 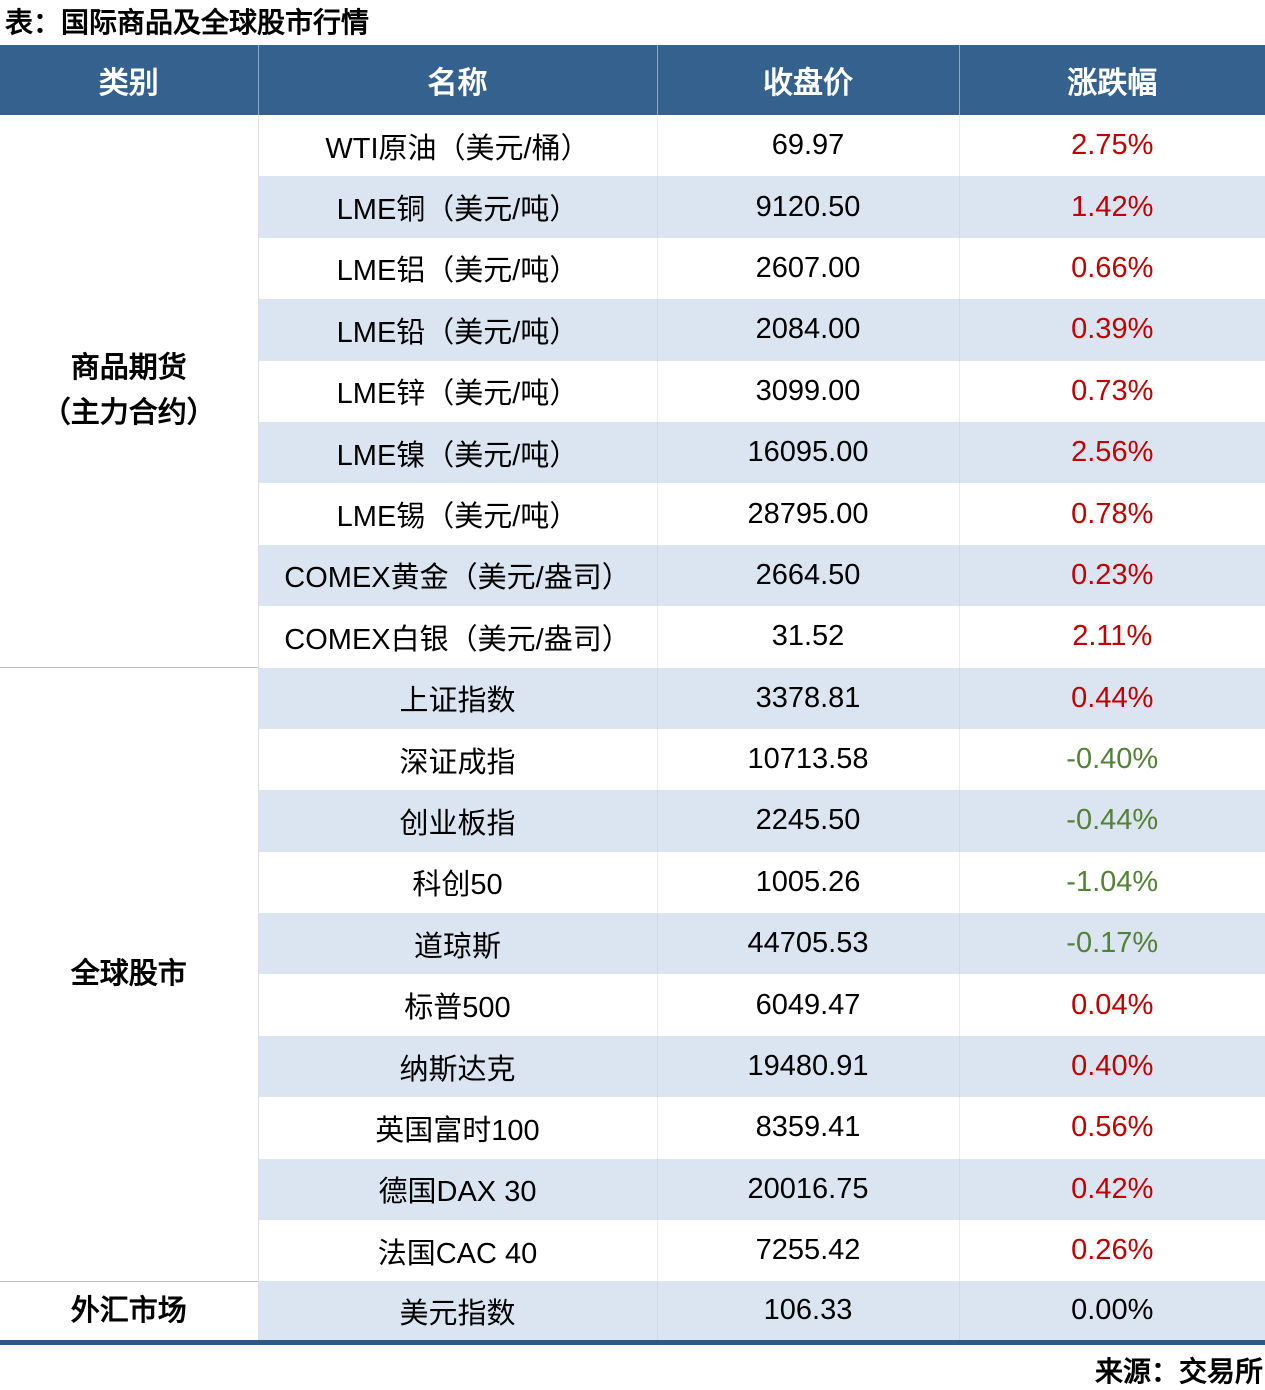 What do you see at coordinates (458, 637) in the screenshot?
I see `name-cell: COMEX白银（美元/盎司）` at bounding box center [458, 637].